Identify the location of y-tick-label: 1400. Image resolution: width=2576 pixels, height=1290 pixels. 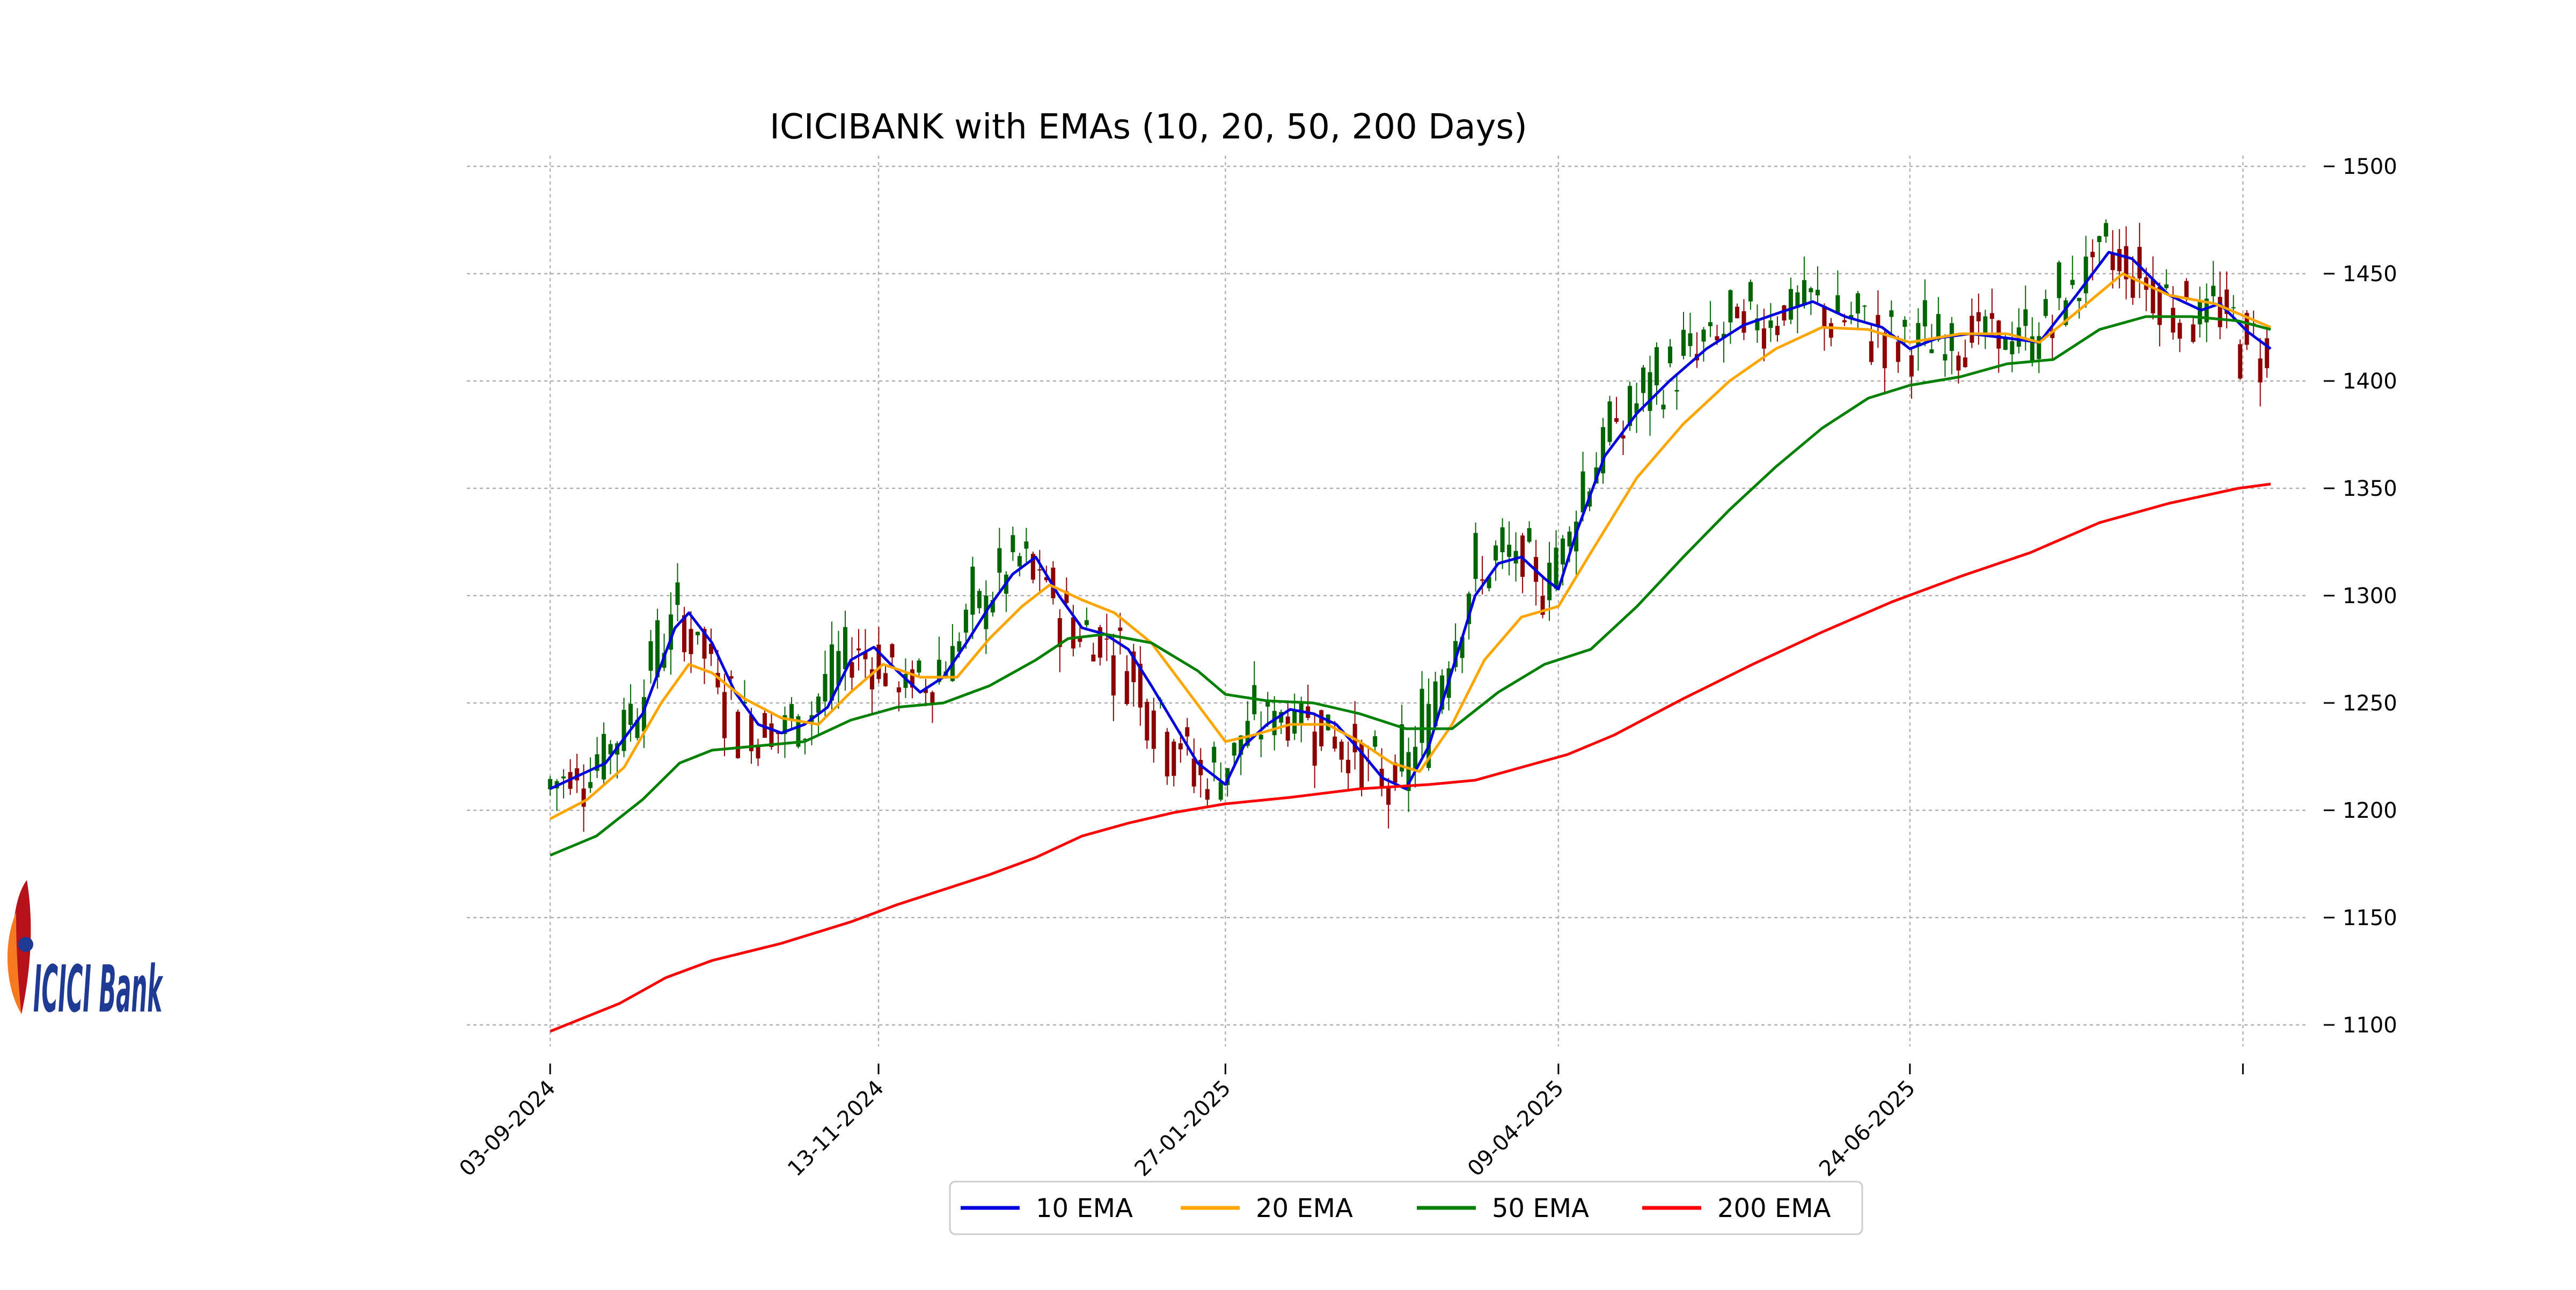
(2370, 381).